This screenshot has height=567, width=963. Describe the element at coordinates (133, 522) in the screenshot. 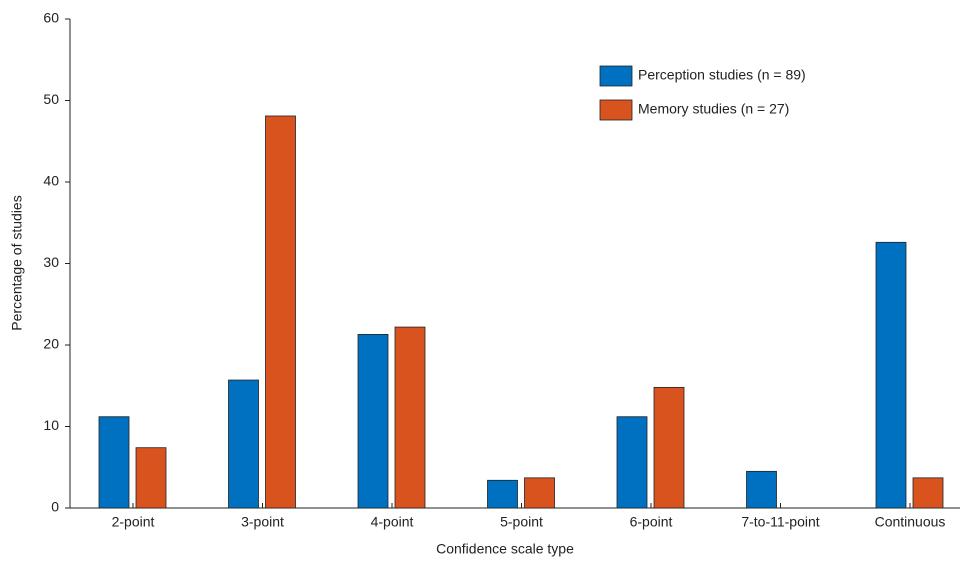

I see `x-tick-label: 2-point` at that location.